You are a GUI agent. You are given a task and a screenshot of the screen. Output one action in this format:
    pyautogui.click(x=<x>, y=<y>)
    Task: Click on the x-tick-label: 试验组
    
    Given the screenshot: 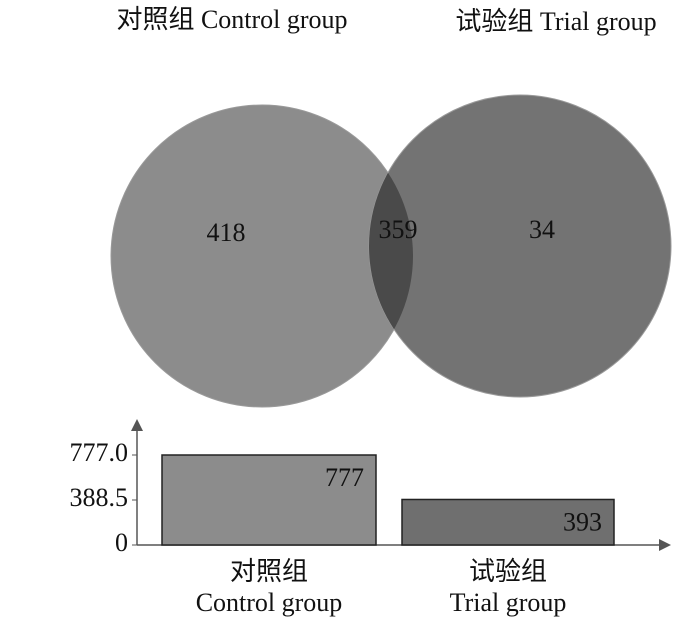 What is the action you would take?
    pyautogui.click(x=508, y=571)
    